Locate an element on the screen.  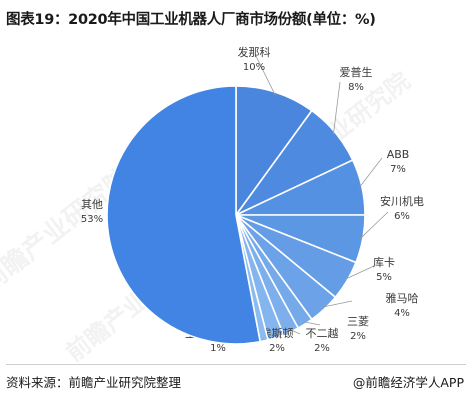
slice-label: 库卡 is located at coordinates (384, 262).